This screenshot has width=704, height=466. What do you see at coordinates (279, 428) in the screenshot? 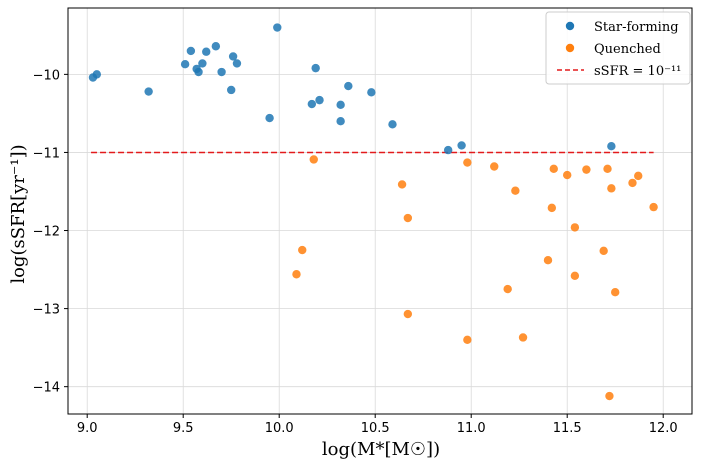
I see `x-tick-label: 10.0` at bounding box center [279, 428].